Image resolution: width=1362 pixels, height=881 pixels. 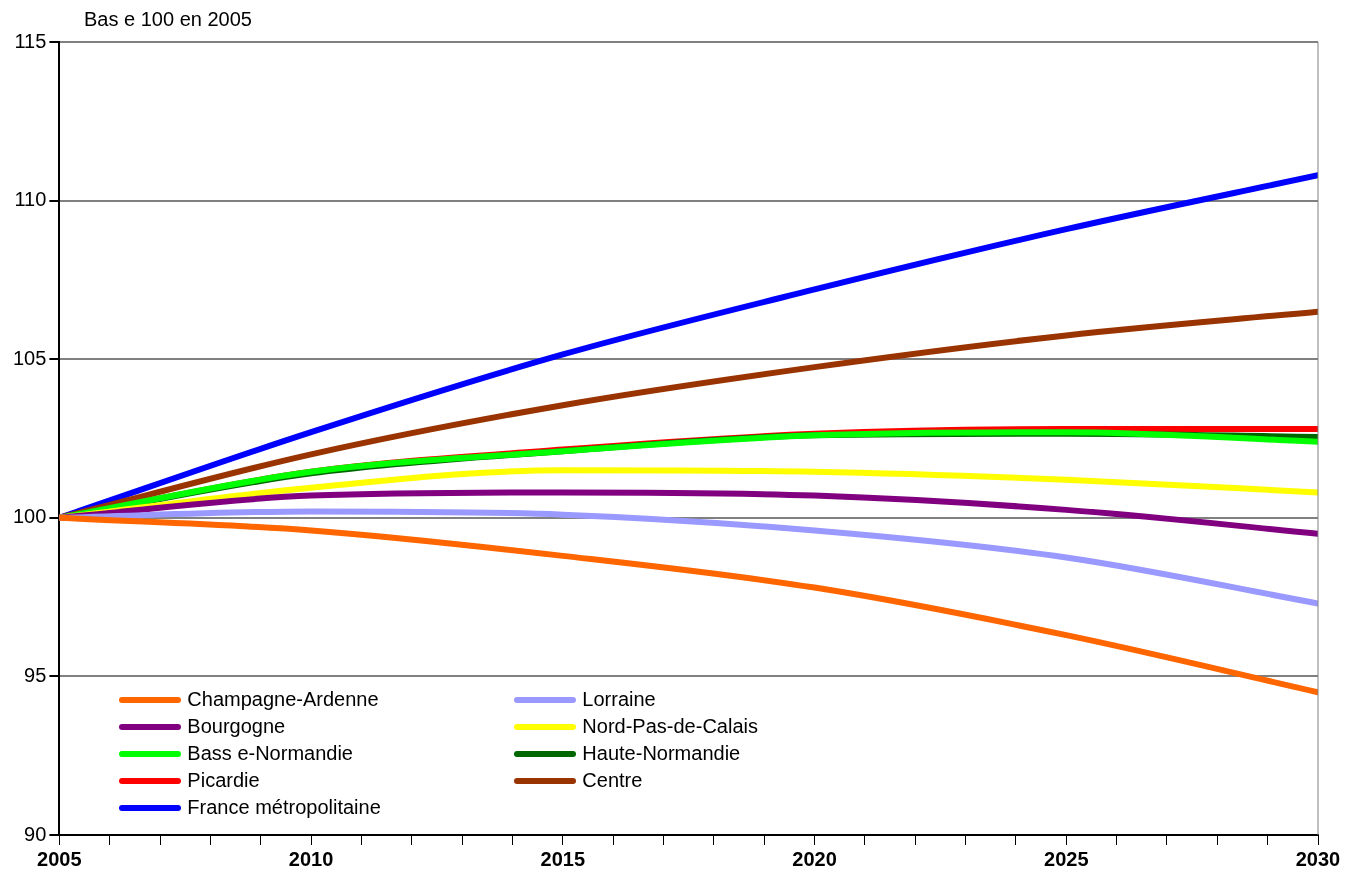 What do you see at coordinates (29, 516) in the screenshot?
I see `y-tick-label: 100` at bounding box center [29, 516].